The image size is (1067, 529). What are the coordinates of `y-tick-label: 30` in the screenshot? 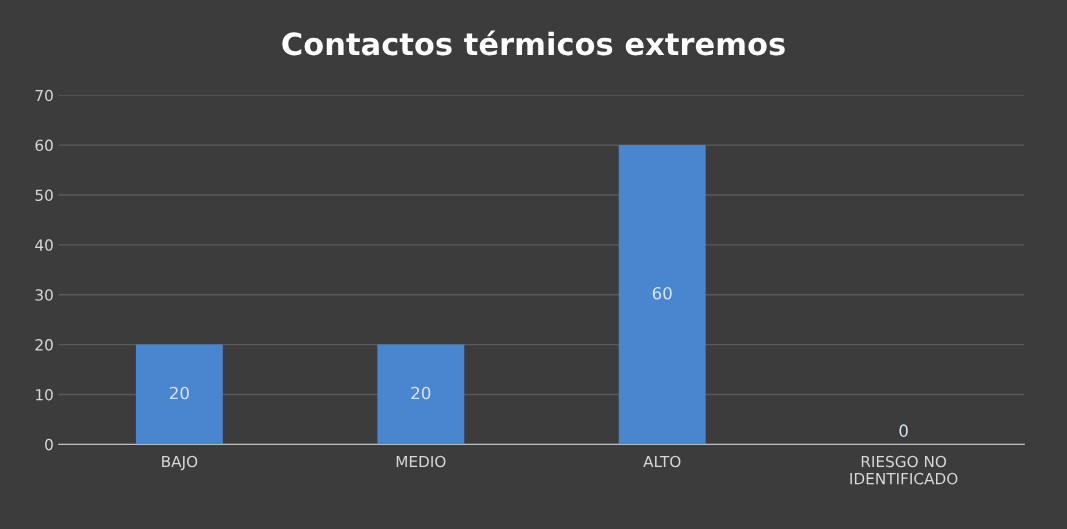 It's located at (44, 295).